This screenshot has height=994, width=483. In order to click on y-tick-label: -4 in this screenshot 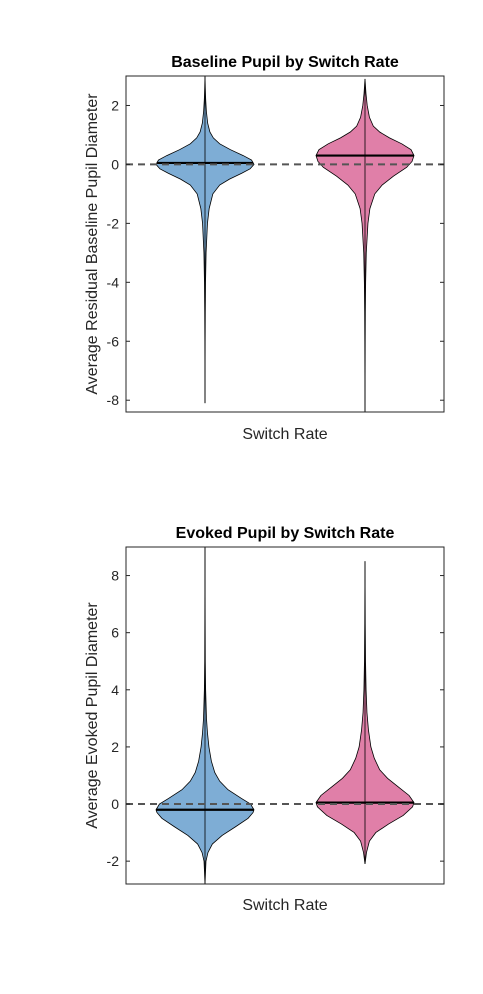, I will do `click(113, 282)`.